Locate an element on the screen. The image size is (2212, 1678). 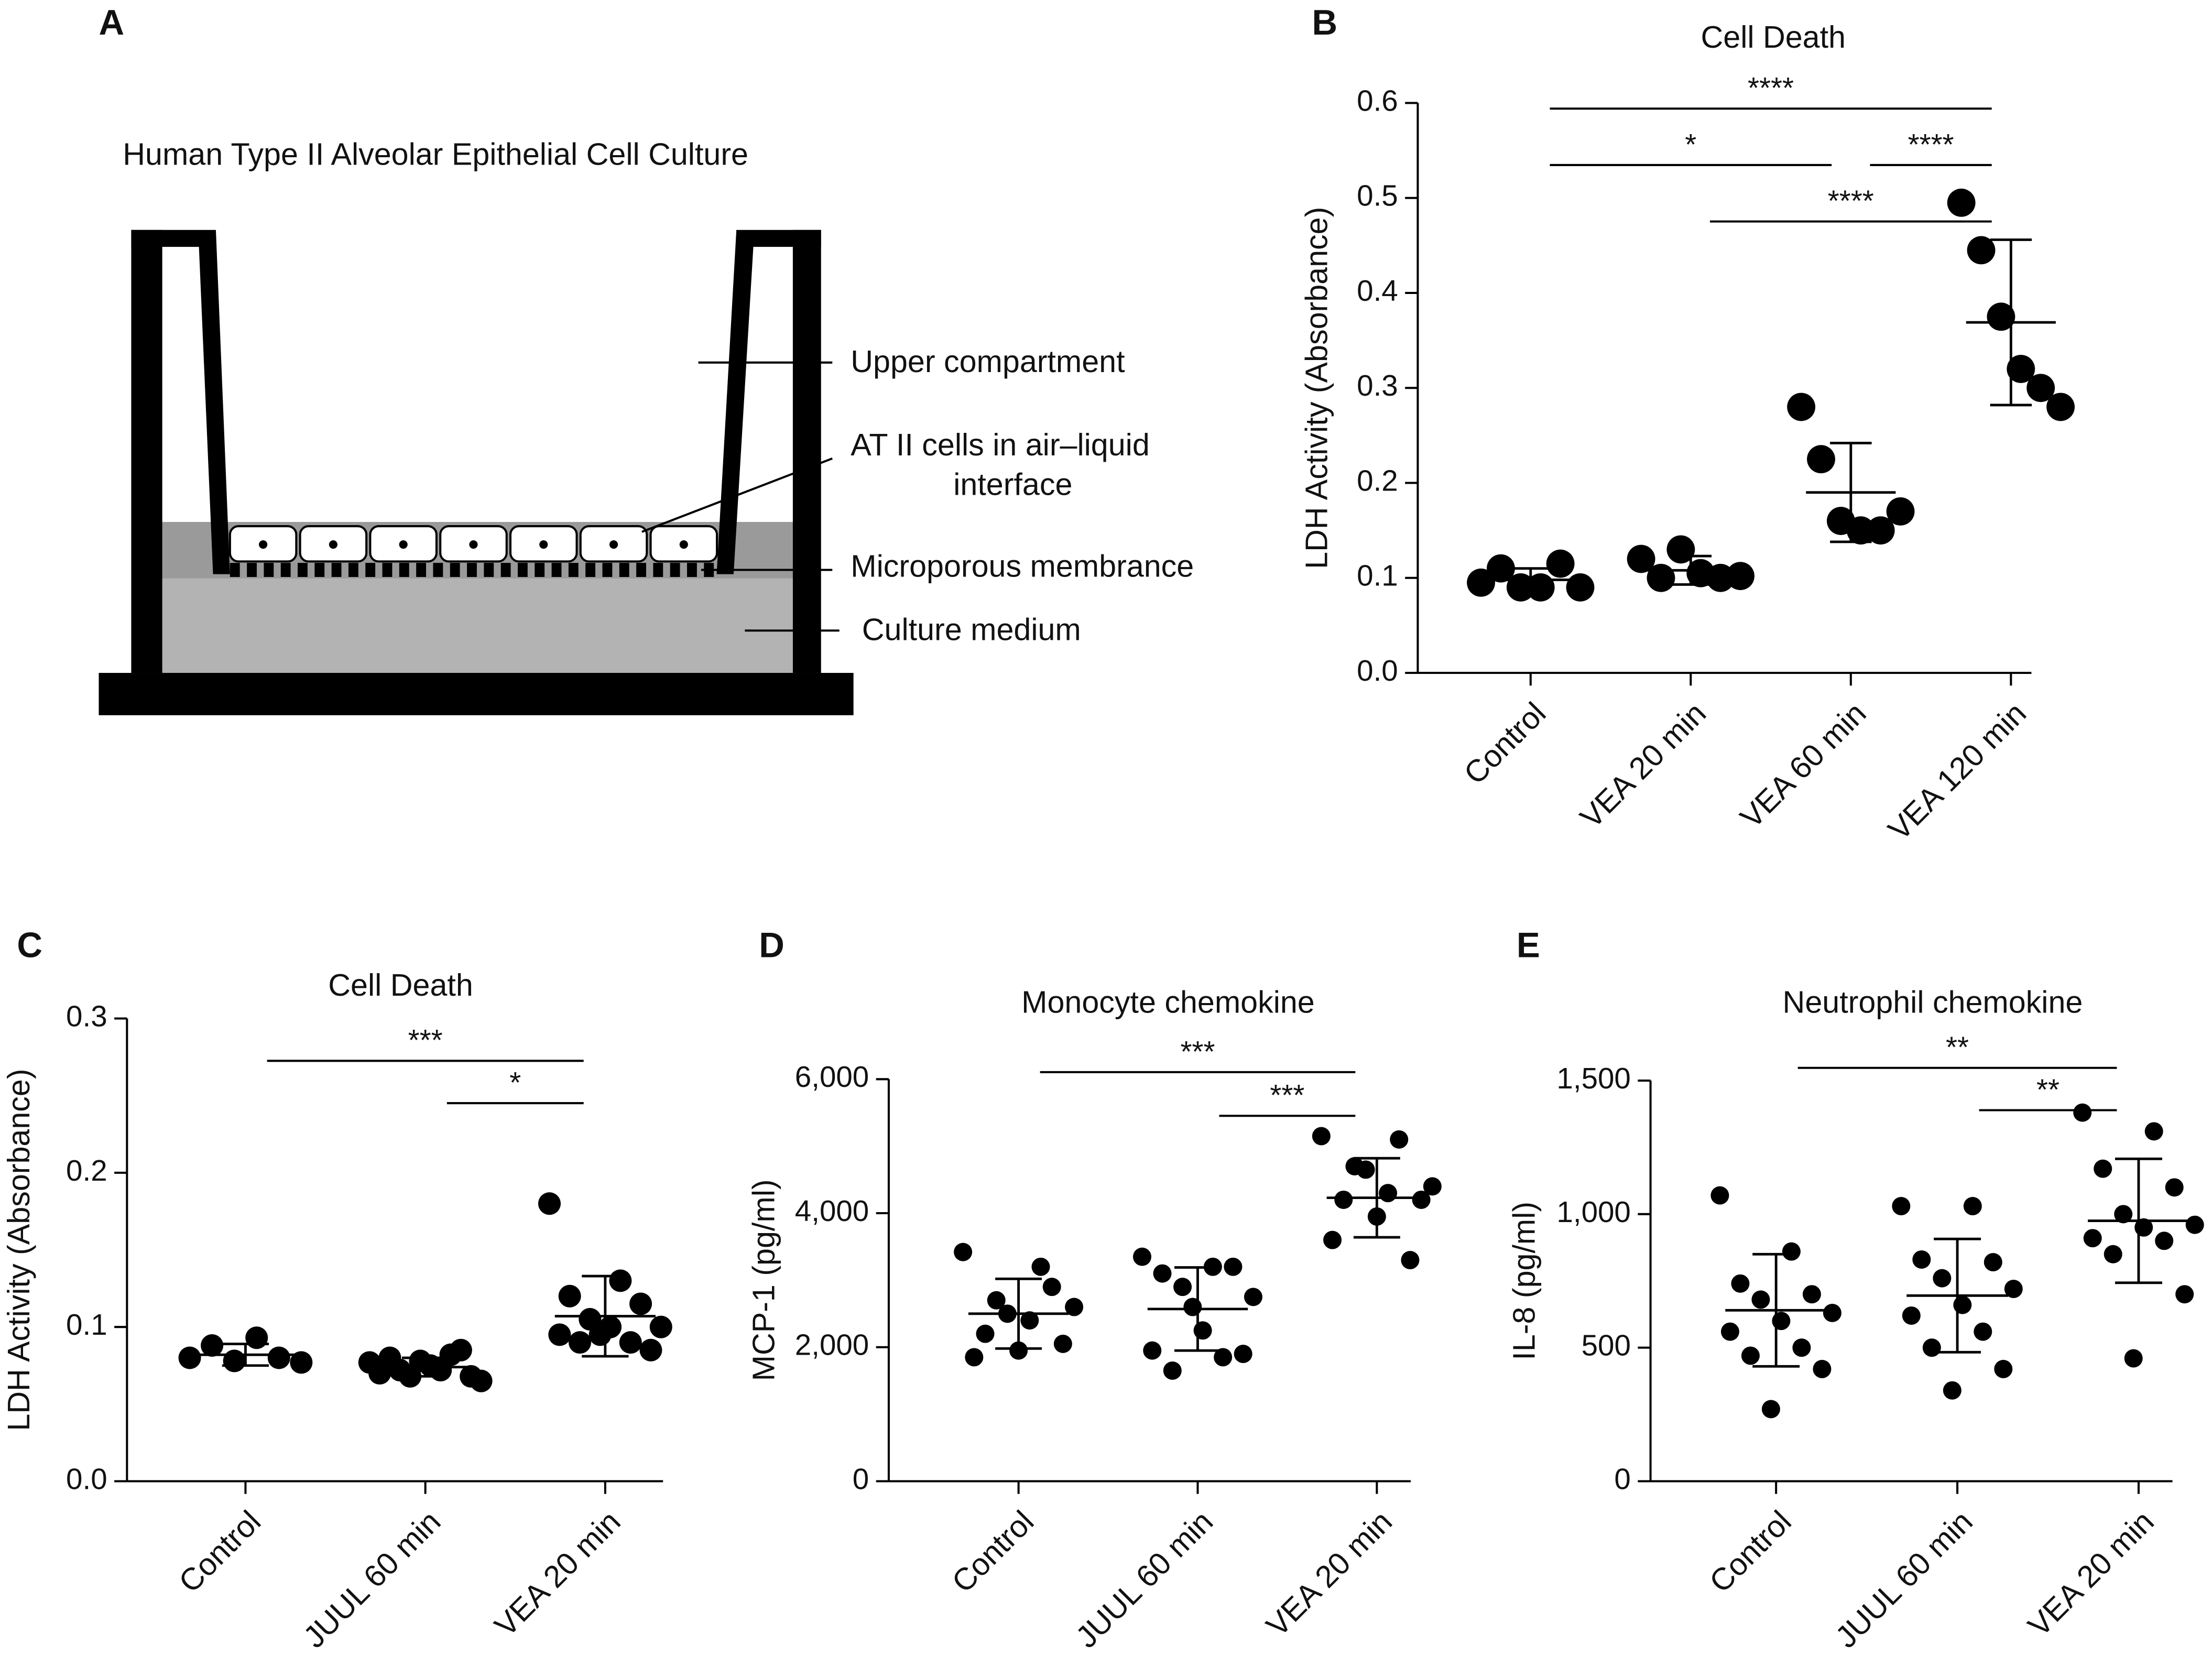
y-tick-label: 500 is located at coordinates (1606, 1345).